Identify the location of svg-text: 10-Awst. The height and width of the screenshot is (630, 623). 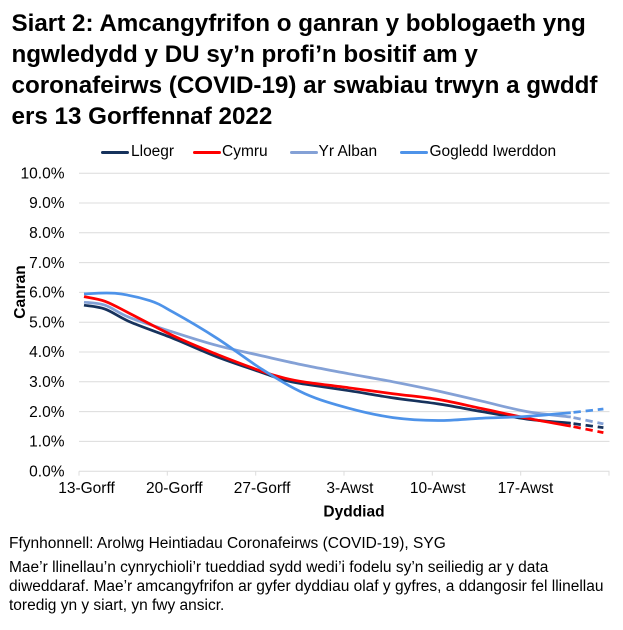
(438, 488).